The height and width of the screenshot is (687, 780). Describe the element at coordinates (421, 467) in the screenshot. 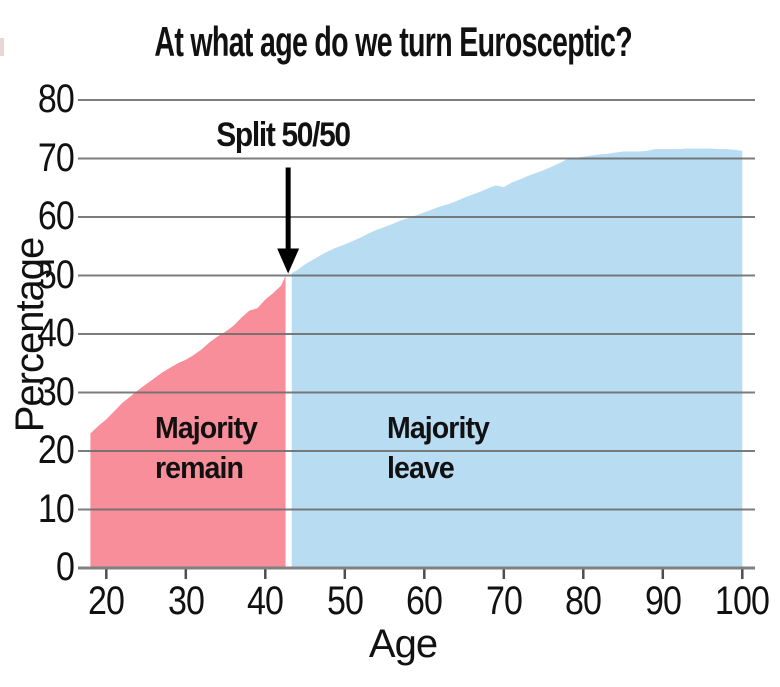

I see `majority-leave-label-line2: leave` at that location.